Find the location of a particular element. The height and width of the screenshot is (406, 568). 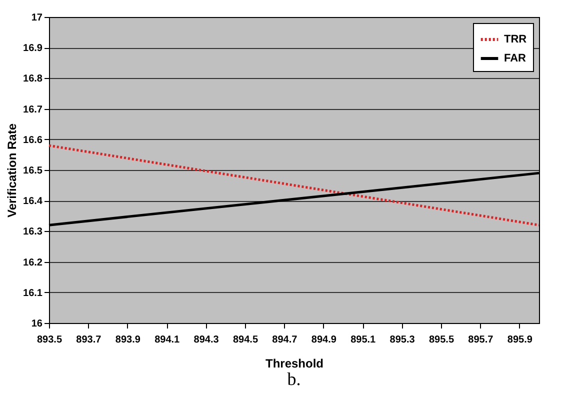

x-tick-label: 894.1 is located at coordinates (167, 340).